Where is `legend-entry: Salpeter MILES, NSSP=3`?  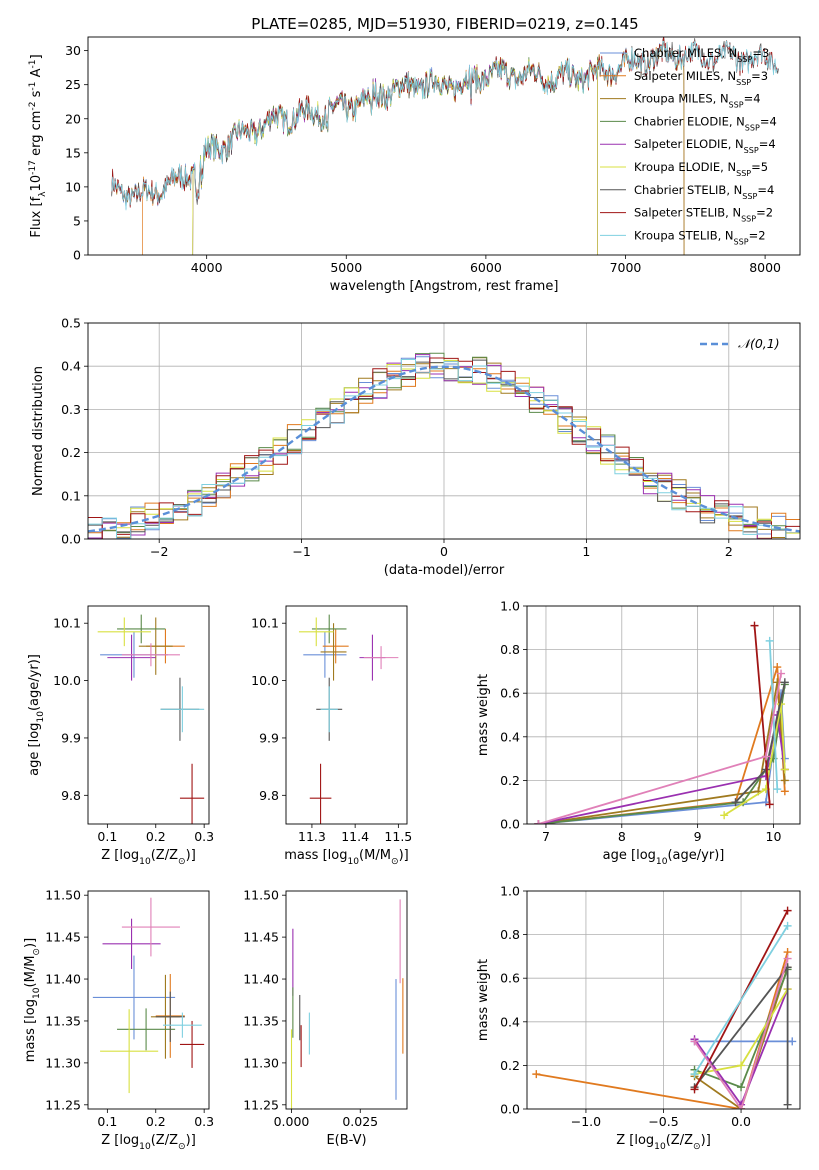
legend-entry: Salpeter MILES, NSSP=3 is located at coordinates (701, 78).